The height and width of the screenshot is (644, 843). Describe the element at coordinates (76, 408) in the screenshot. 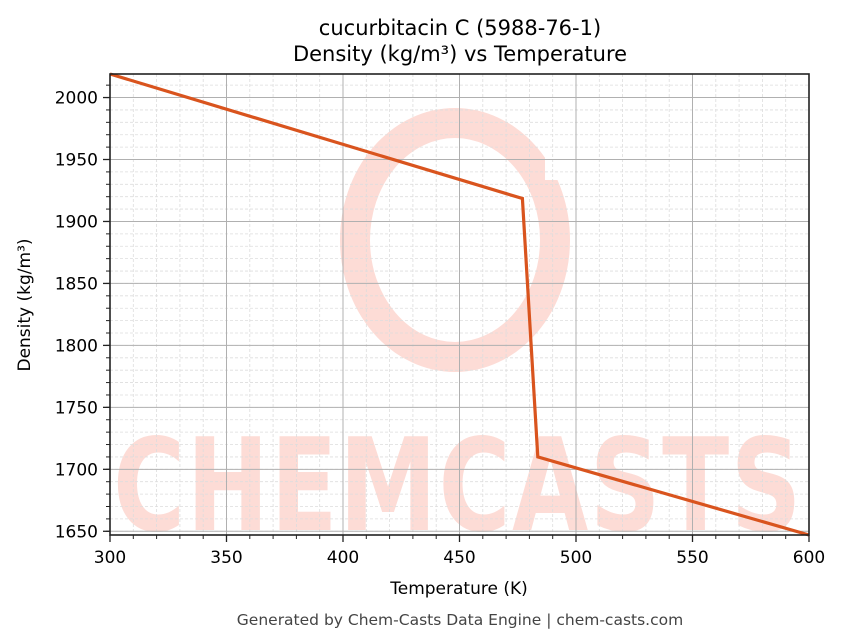

I see `y-tick-label: 1750` at that location.